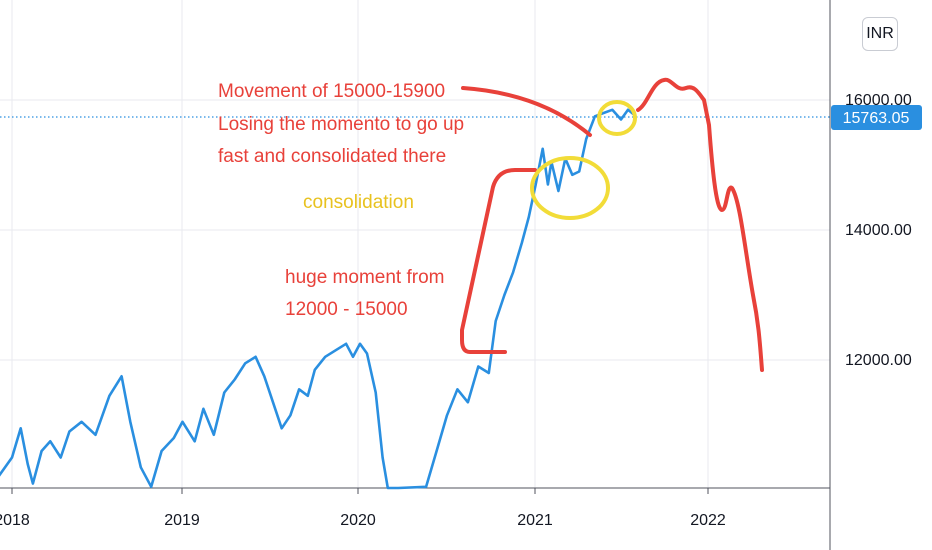 This screenshot has height=550, width=932. Describe the element at coordinates (358, 520) in the screenshot. I see `x-tick-label: 2020` at that location.